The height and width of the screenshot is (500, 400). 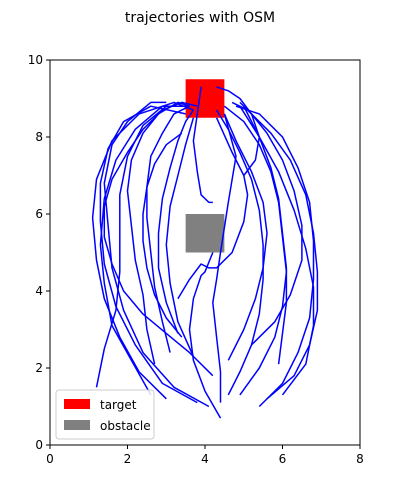 What do you see at coordinates (77, 404) in the screenshot?
I see `legend-swatch-target` at bounding box center [77, 404].